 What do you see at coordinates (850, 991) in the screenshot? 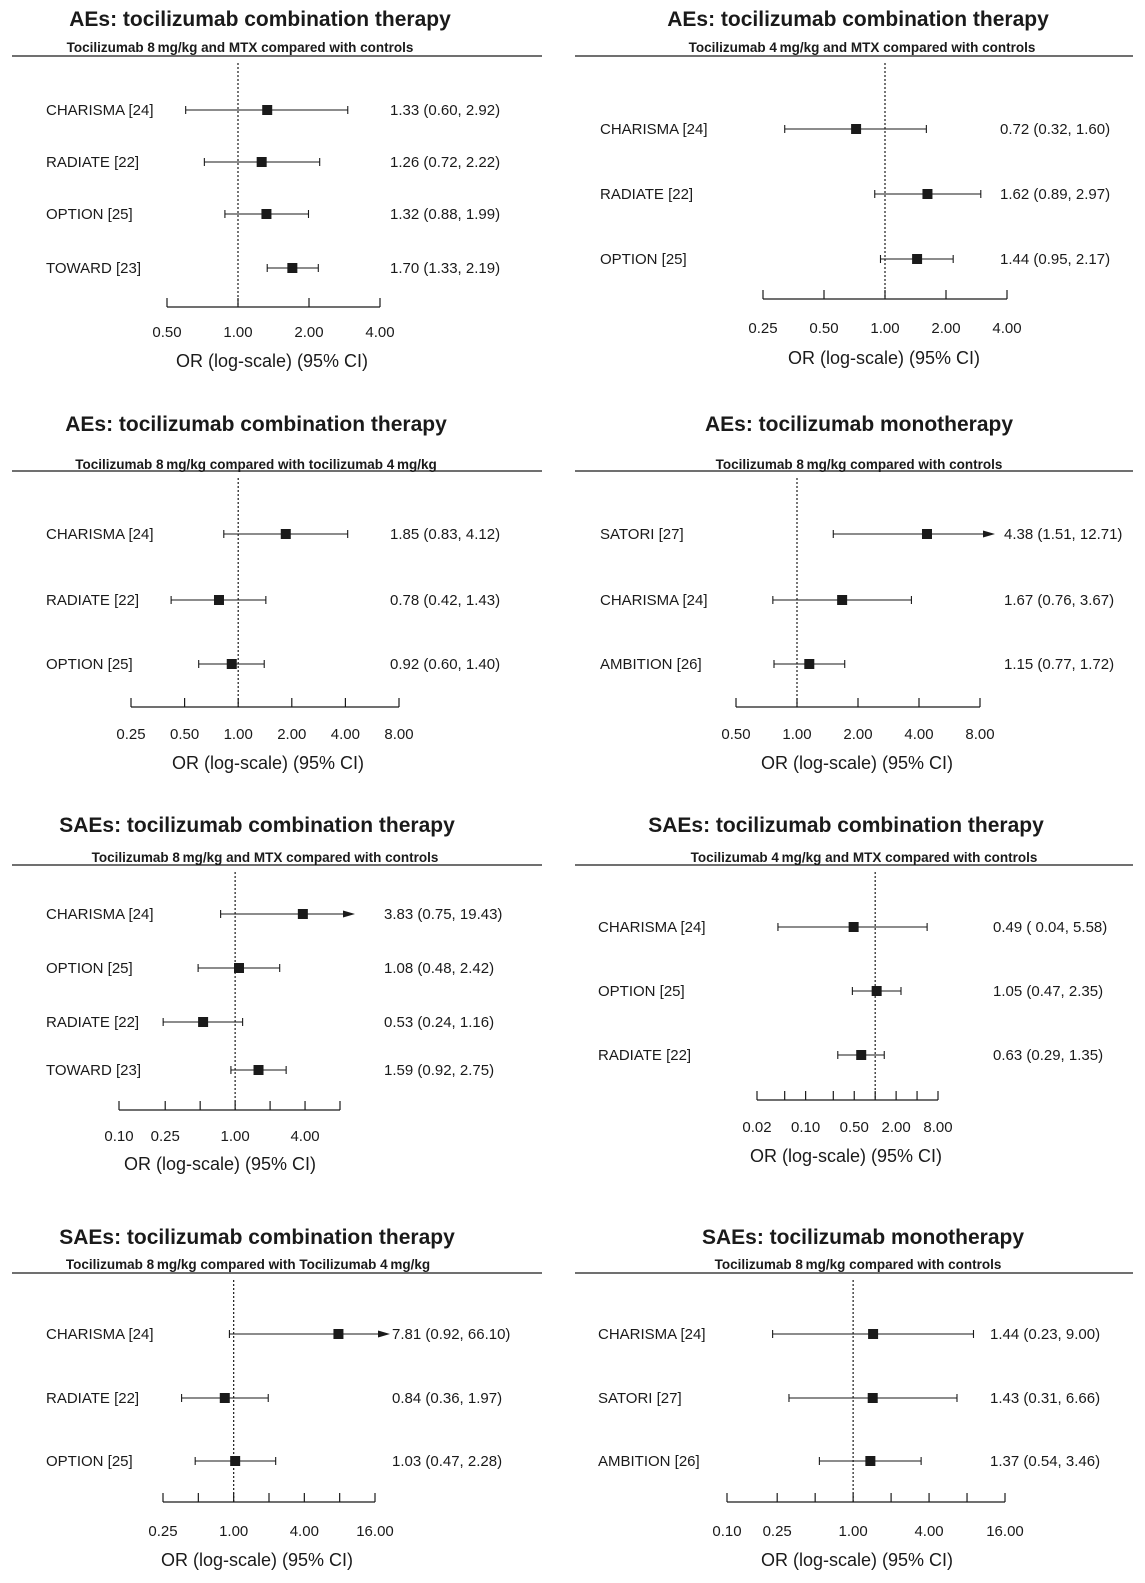
I see `study-row: OPTION [25] 1.05 (0.47, 2.35)` at bounding box center [850, 991].